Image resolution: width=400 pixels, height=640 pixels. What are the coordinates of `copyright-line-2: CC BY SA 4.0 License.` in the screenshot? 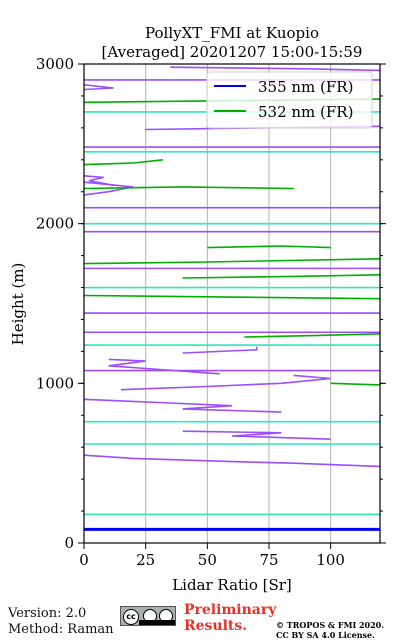 It's located at (325, 635).